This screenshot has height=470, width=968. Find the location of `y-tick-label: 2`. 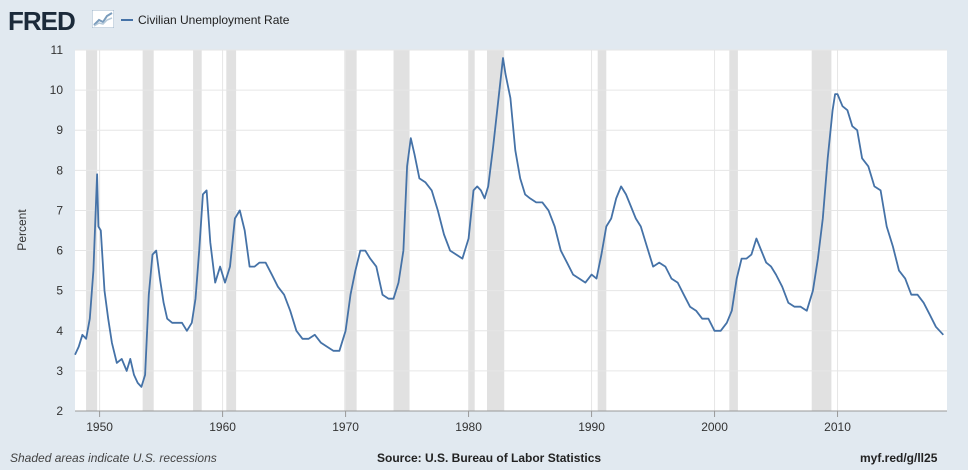

y-tick-label: 2 is located at coordinates (59, 411).